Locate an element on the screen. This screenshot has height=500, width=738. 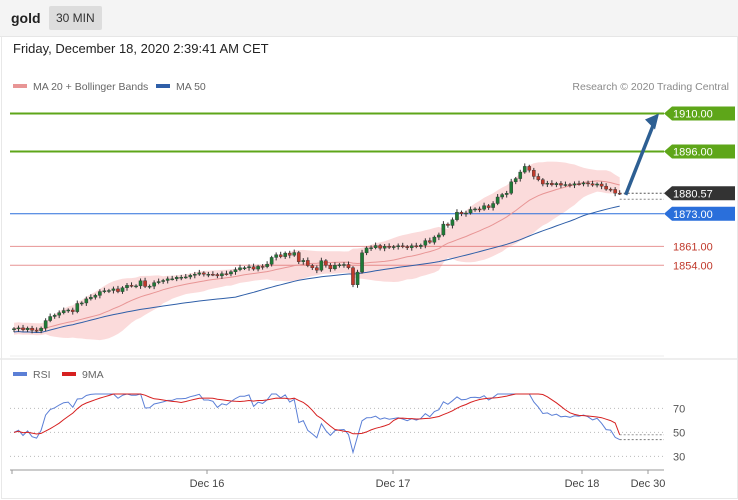
watermark: Research © 2020 Trading Central is located at coordinates (650, 87).